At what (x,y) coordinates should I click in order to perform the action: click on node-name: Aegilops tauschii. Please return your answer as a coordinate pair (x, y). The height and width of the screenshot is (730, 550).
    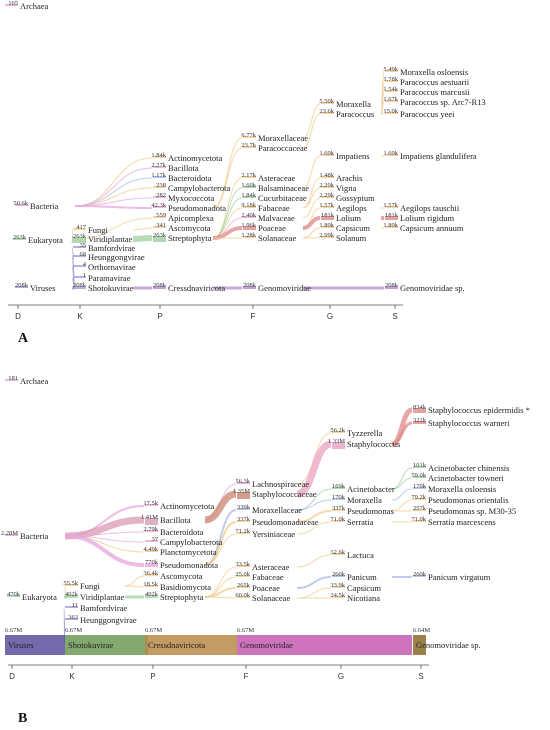
    Looking at the image, I should click on (430, 208).